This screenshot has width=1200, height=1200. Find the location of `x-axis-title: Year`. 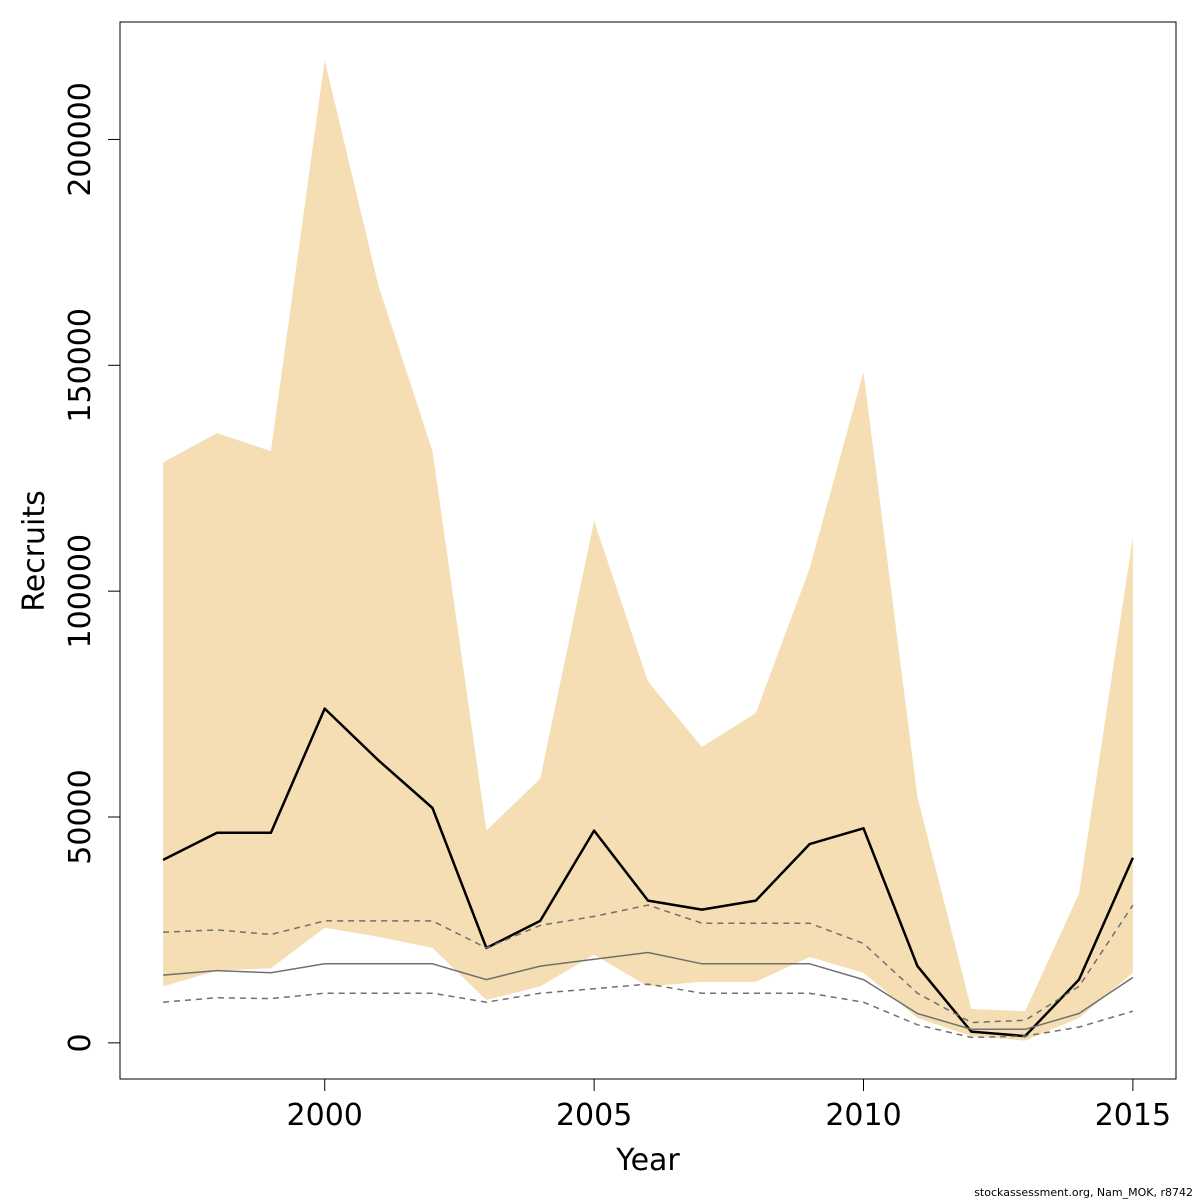

x-axis-title: Year is located at coordinates (647, 1160).